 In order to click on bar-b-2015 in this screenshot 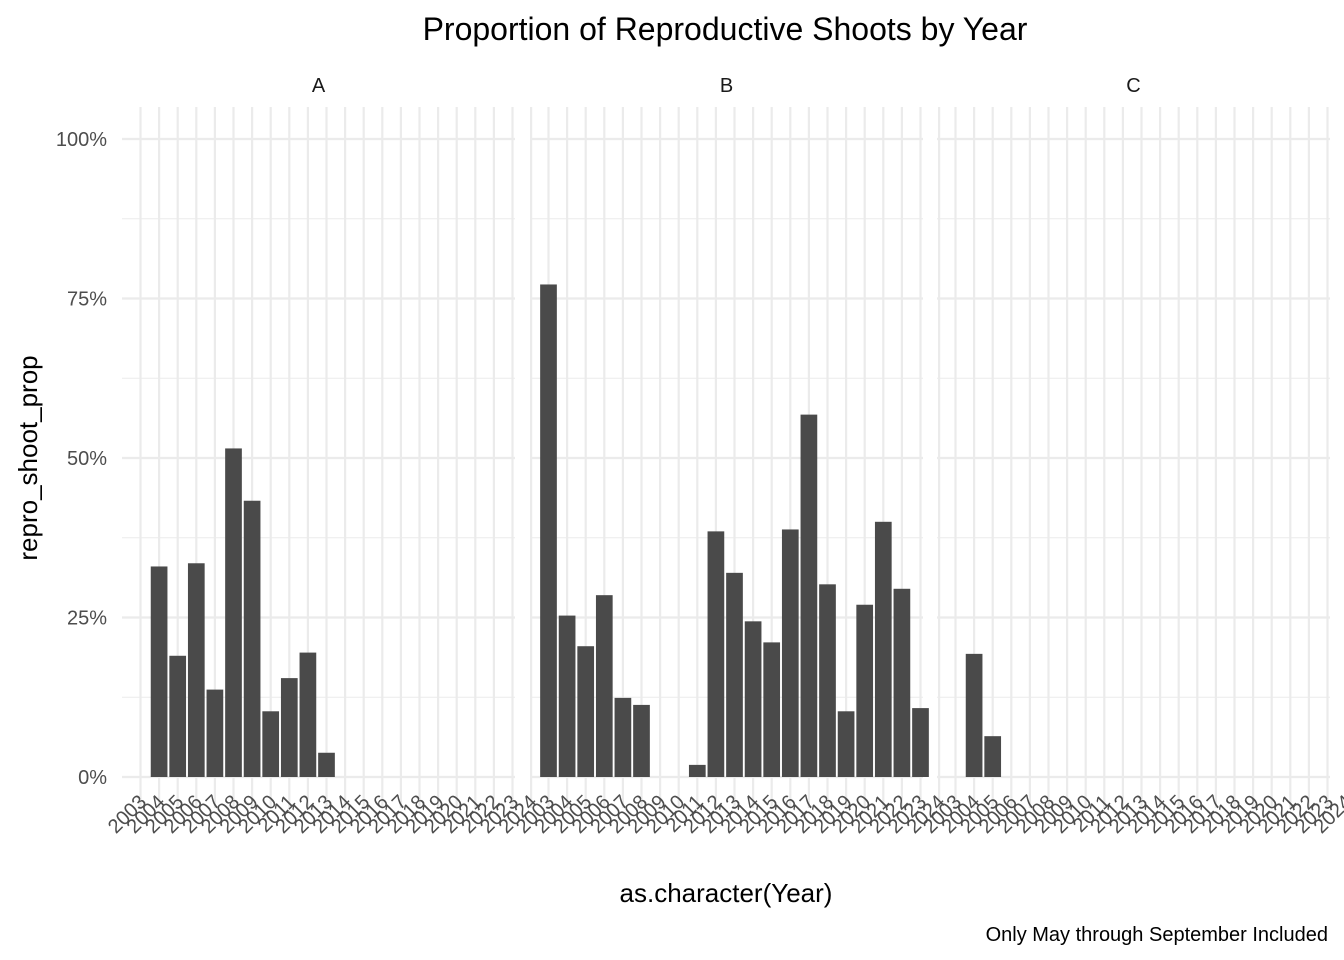, I will do `click(772, 709)`.